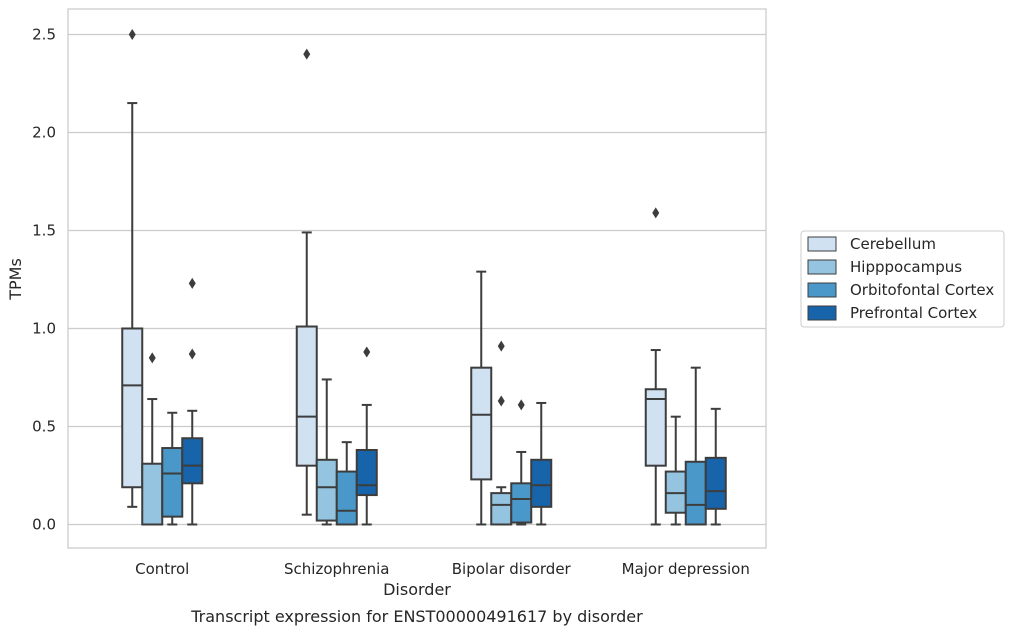 This screenshot has height=638, width=1014. What do you see at coordinates (512, 569) in the screenshot?
I see `x-tick-label: Bipolar disorder` at bounding box center [512, 569].